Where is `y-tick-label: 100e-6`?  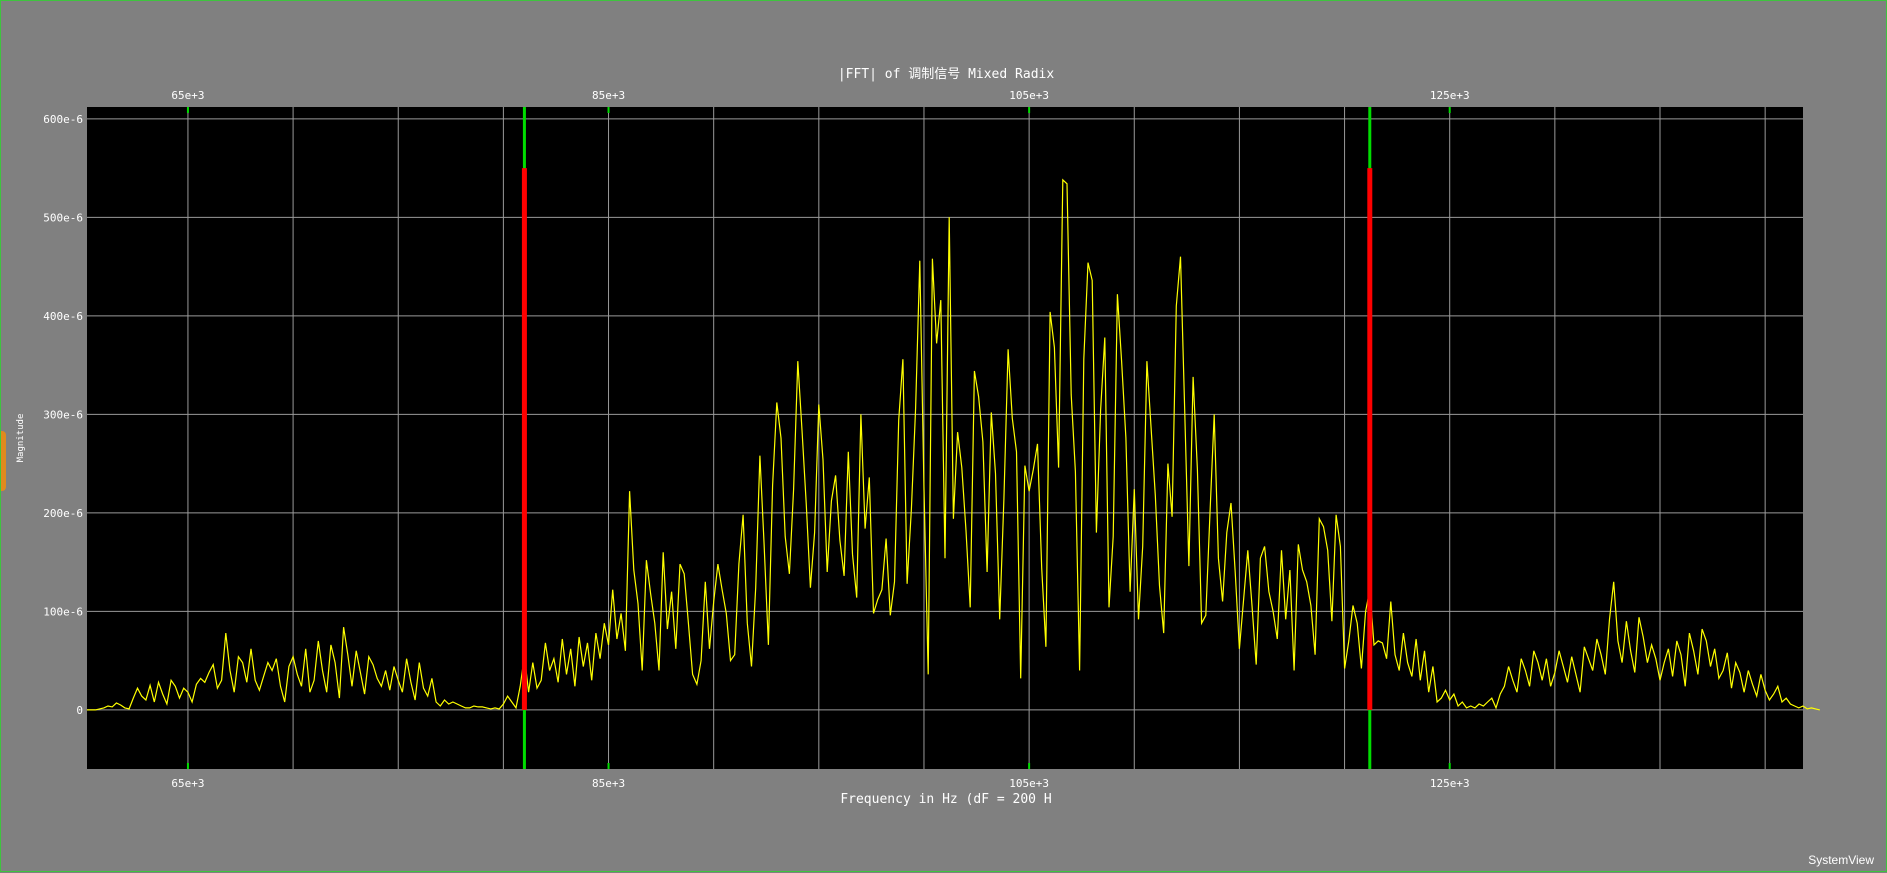
y-tick-label: 100e-6 is located at coordinates (63, 611).